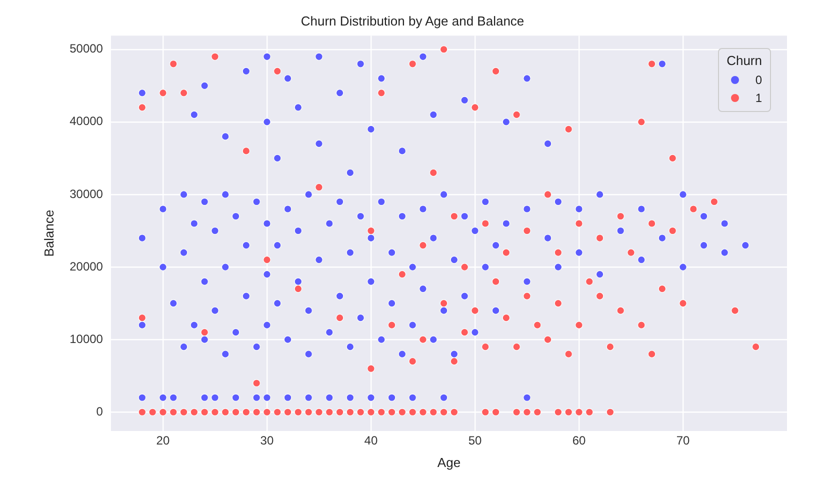 The image size is (835, 493). I want to click on y-tick-label: 40000, so click(87, 121).